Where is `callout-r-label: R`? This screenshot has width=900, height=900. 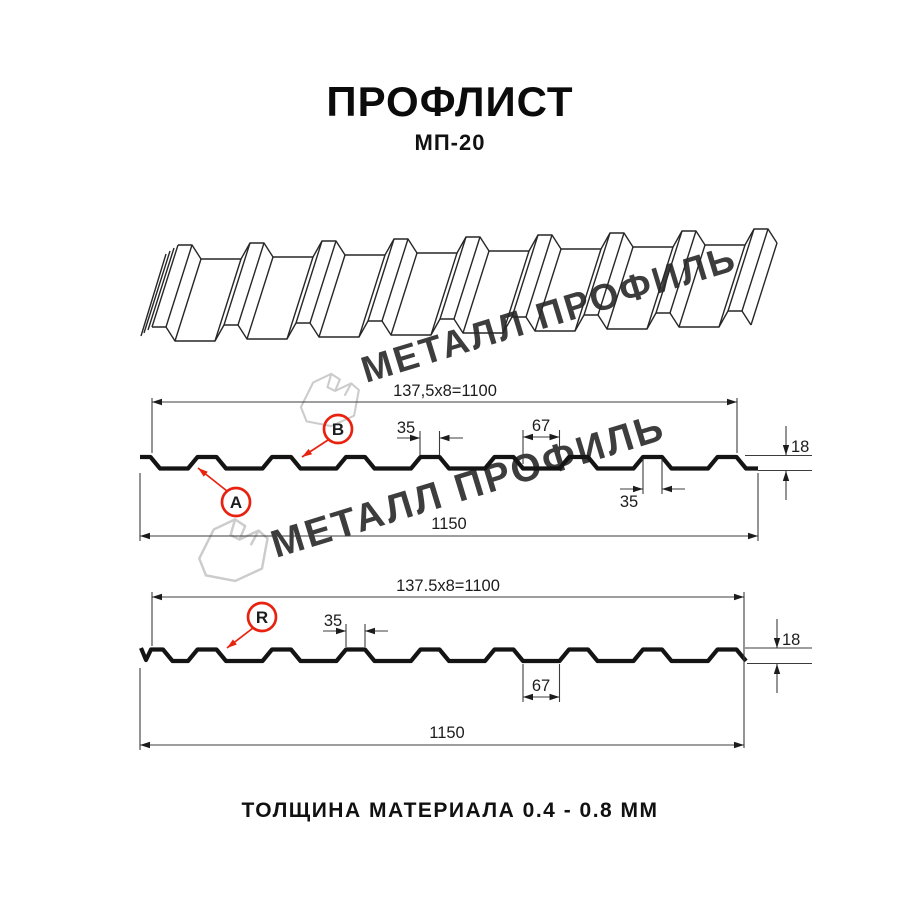 callout-r-label: R is located at coordinates (262, 617).